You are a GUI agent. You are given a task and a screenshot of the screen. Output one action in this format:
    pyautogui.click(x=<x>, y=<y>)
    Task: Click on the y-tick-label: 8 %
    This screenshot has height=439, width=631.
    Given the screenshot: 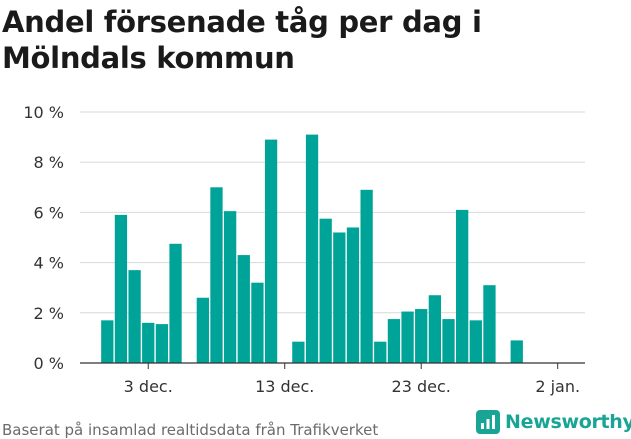 What is the action you would take?
    pyautogui.click(x=49, y=162)
    